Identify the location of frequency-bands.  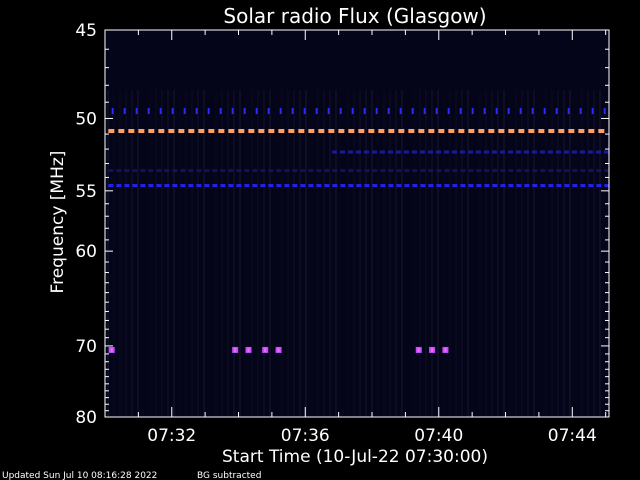
(359, 148).